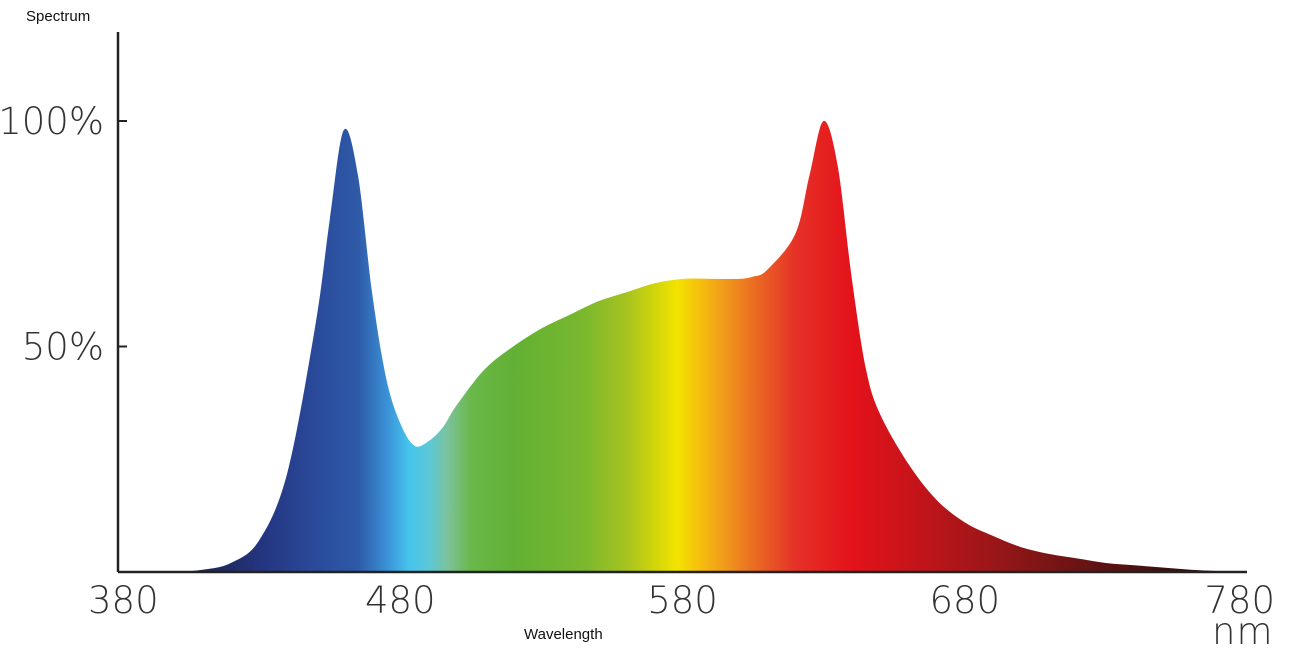  Describe the element at coordinates (682, 600) in the screenshot. I see `x-tick-label: 580` at that location.